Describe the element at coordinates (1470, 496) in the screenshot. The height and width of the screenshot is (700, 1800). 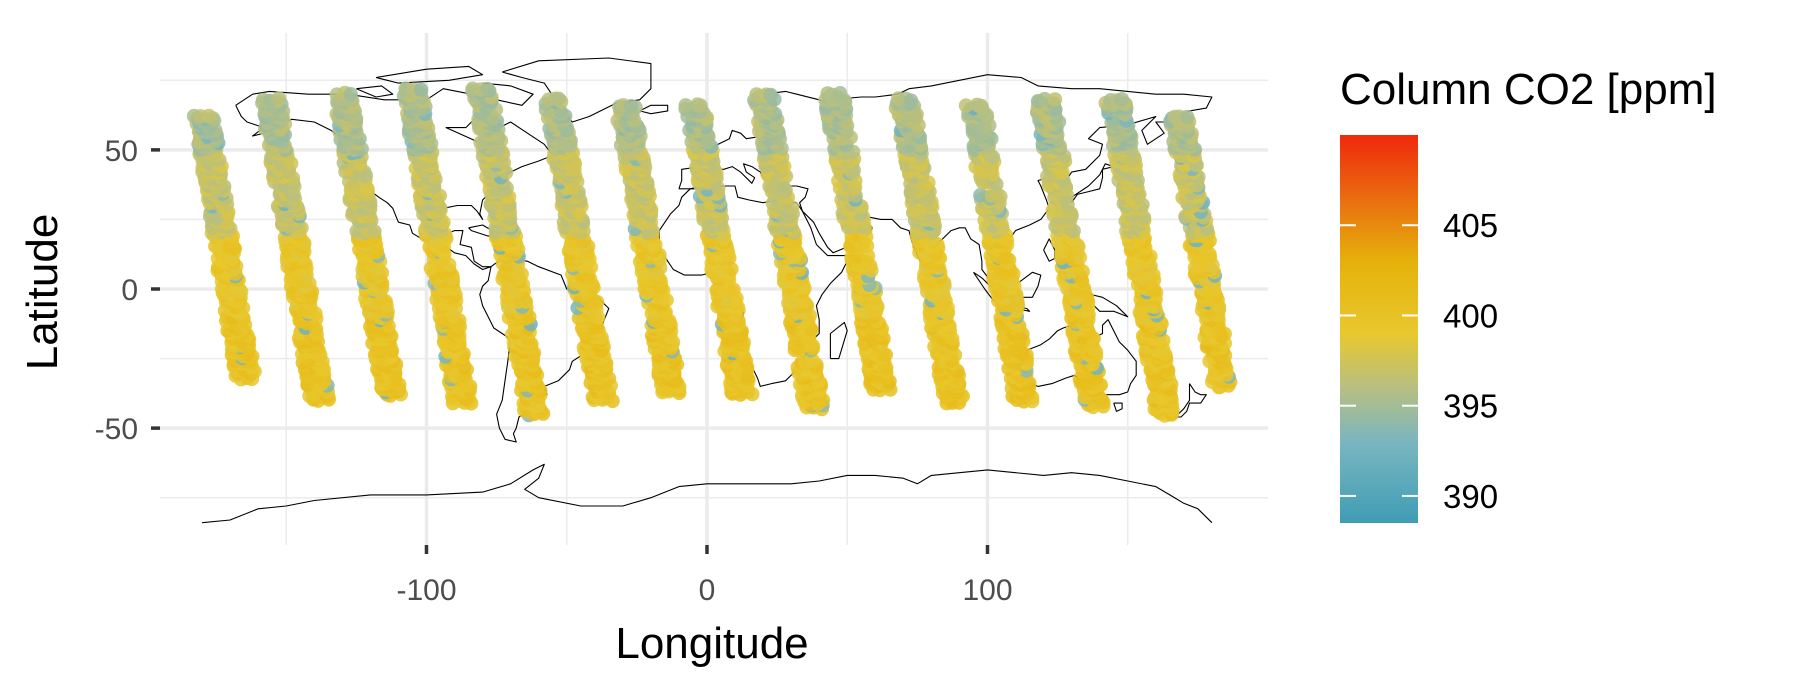
I see `legend-tick-label: 390` at that location.